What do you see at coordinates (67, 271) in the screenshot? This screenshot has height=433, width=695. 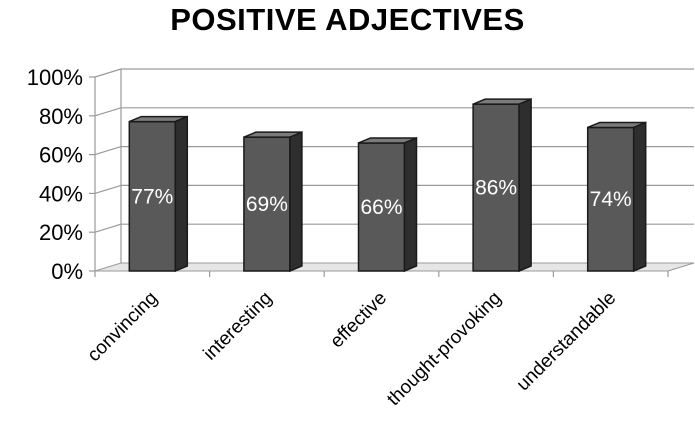 I see `y-tick-label: 0%` at bounding box center [67, 271].